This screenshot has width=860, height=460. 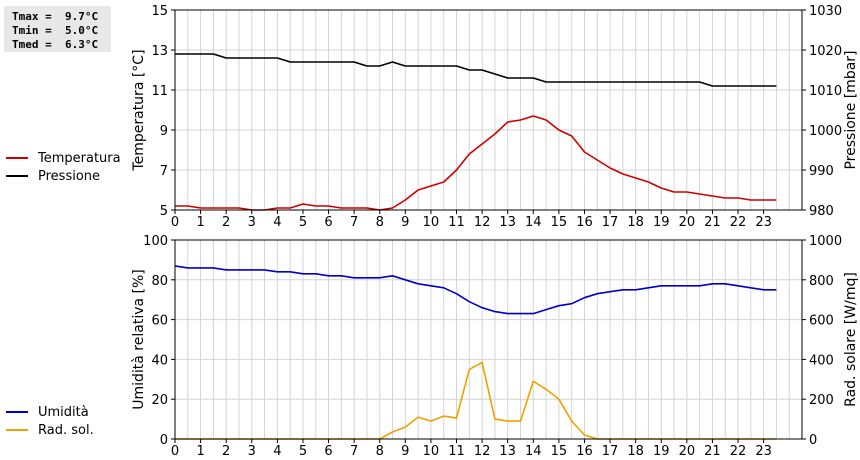 What do you see at coordinates (159, 360) in the screenshot?
I see `y-tick-label-left: 40` at bounding box center [159, 360].